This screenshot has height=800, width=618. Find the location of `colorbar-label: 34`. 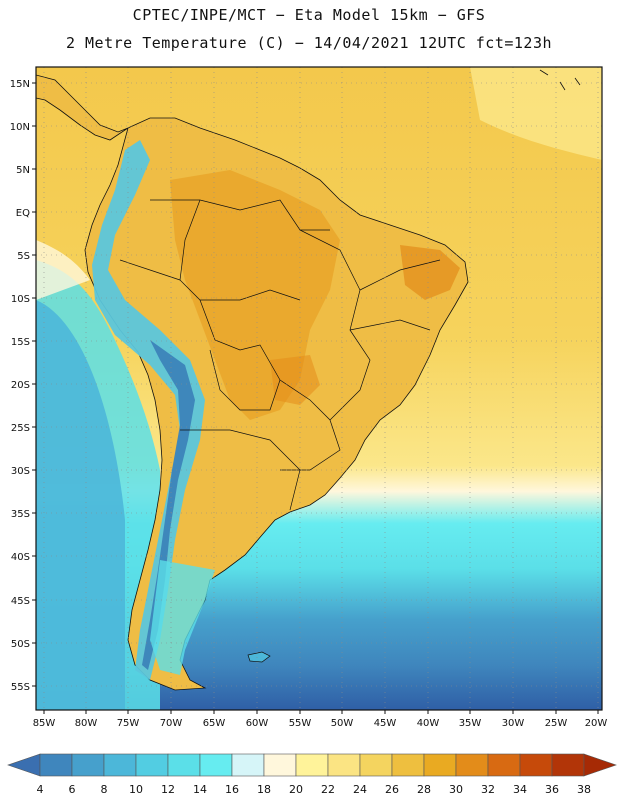

colorbar-label: 34 is located at coordinates (520, 789).